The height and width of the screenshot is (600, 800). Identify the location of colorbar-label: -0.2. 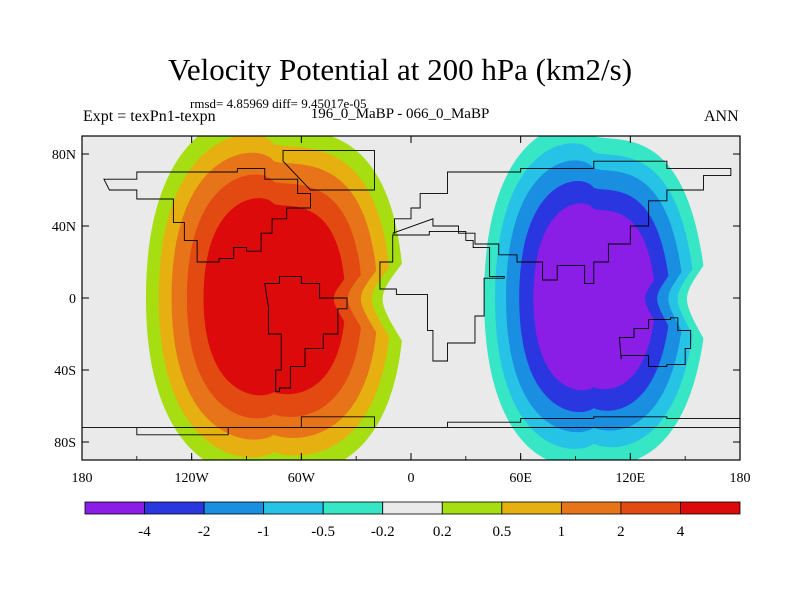
(383, 532).